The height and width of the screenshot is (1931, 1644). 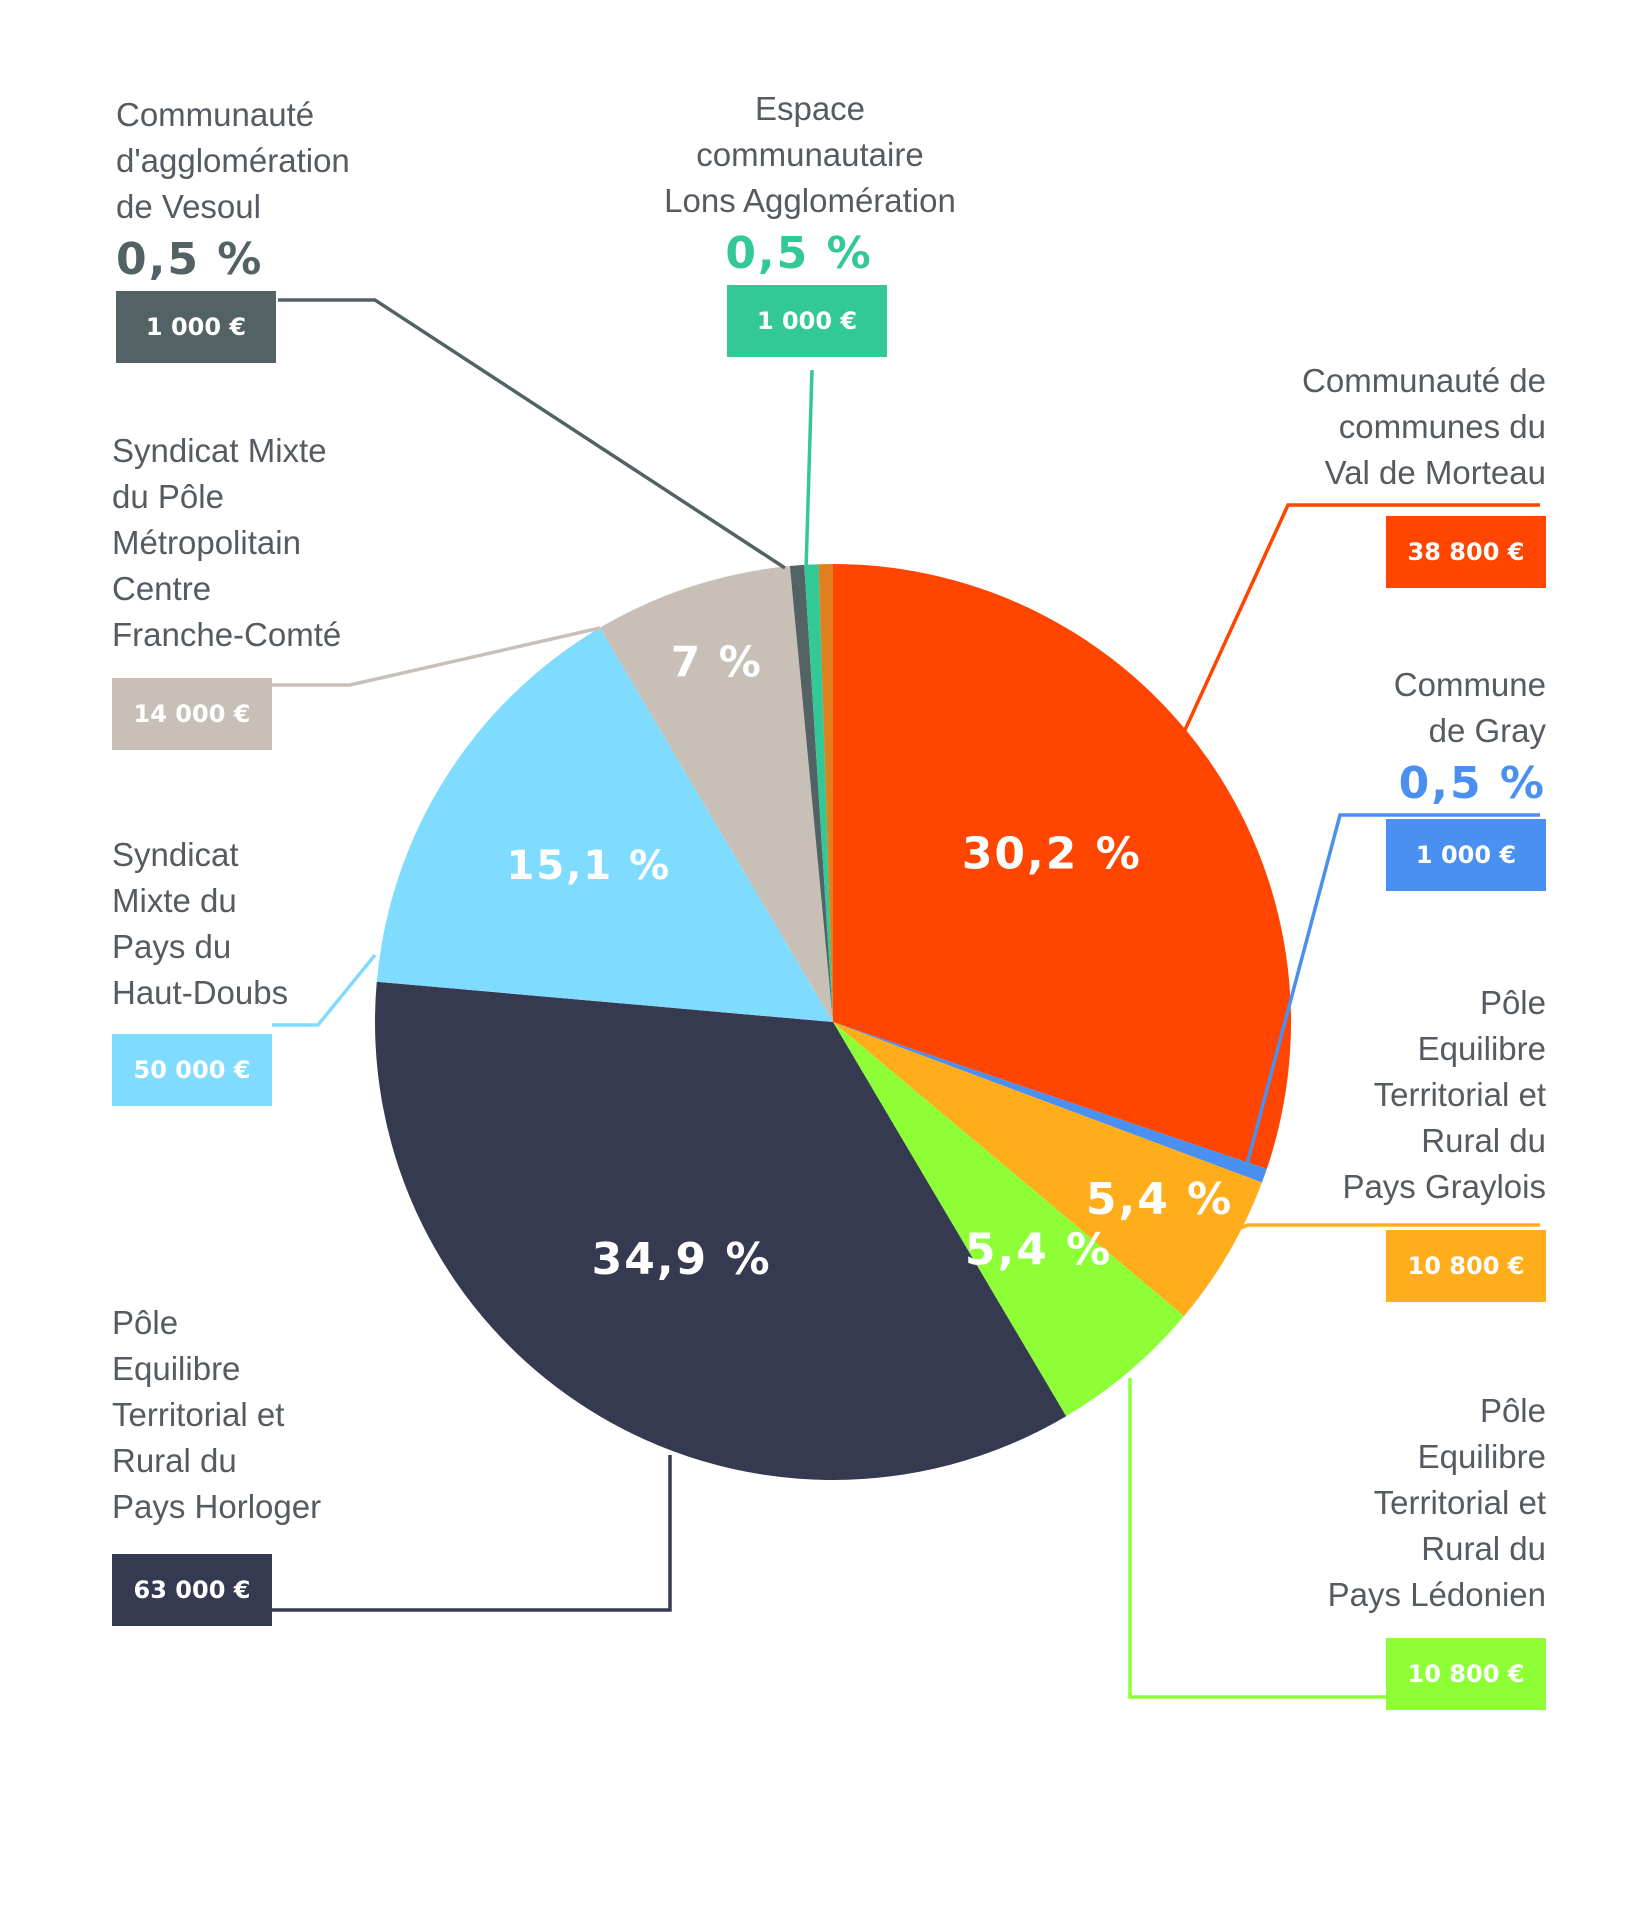 What do you see at coordinates (1424, 426) in the screenshot?
I see `annotation-morteau-name: Communauté de communes du Val de Morteau` at bounding box center [1424, 426].